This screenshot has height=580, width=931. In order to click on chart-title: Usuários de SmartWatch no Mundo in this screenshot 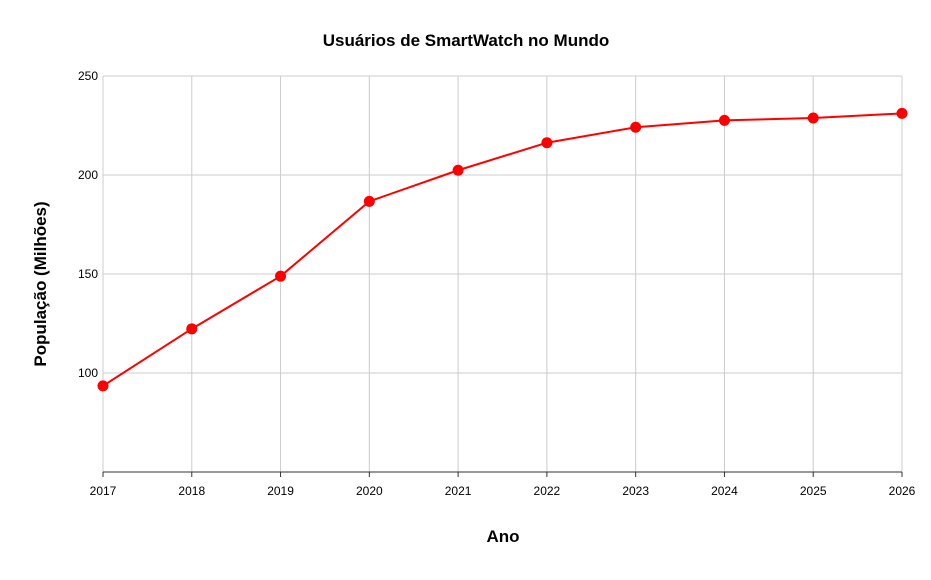, I will do `click(466, 40)`.